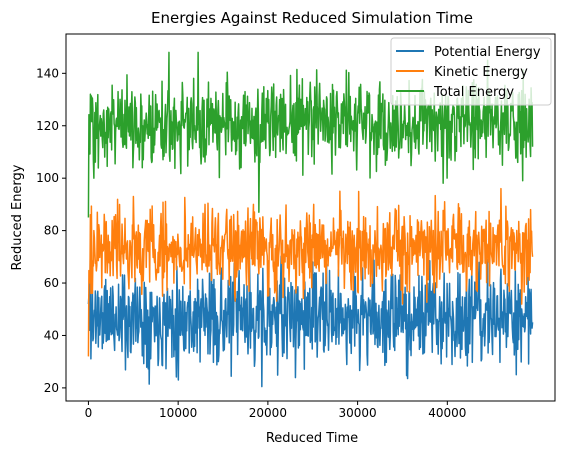 This screenshot has width=571, height=455. Describe the element at coordinates (268, 413) in the screenshot. I see `x-tick-label: 20000` at that location.